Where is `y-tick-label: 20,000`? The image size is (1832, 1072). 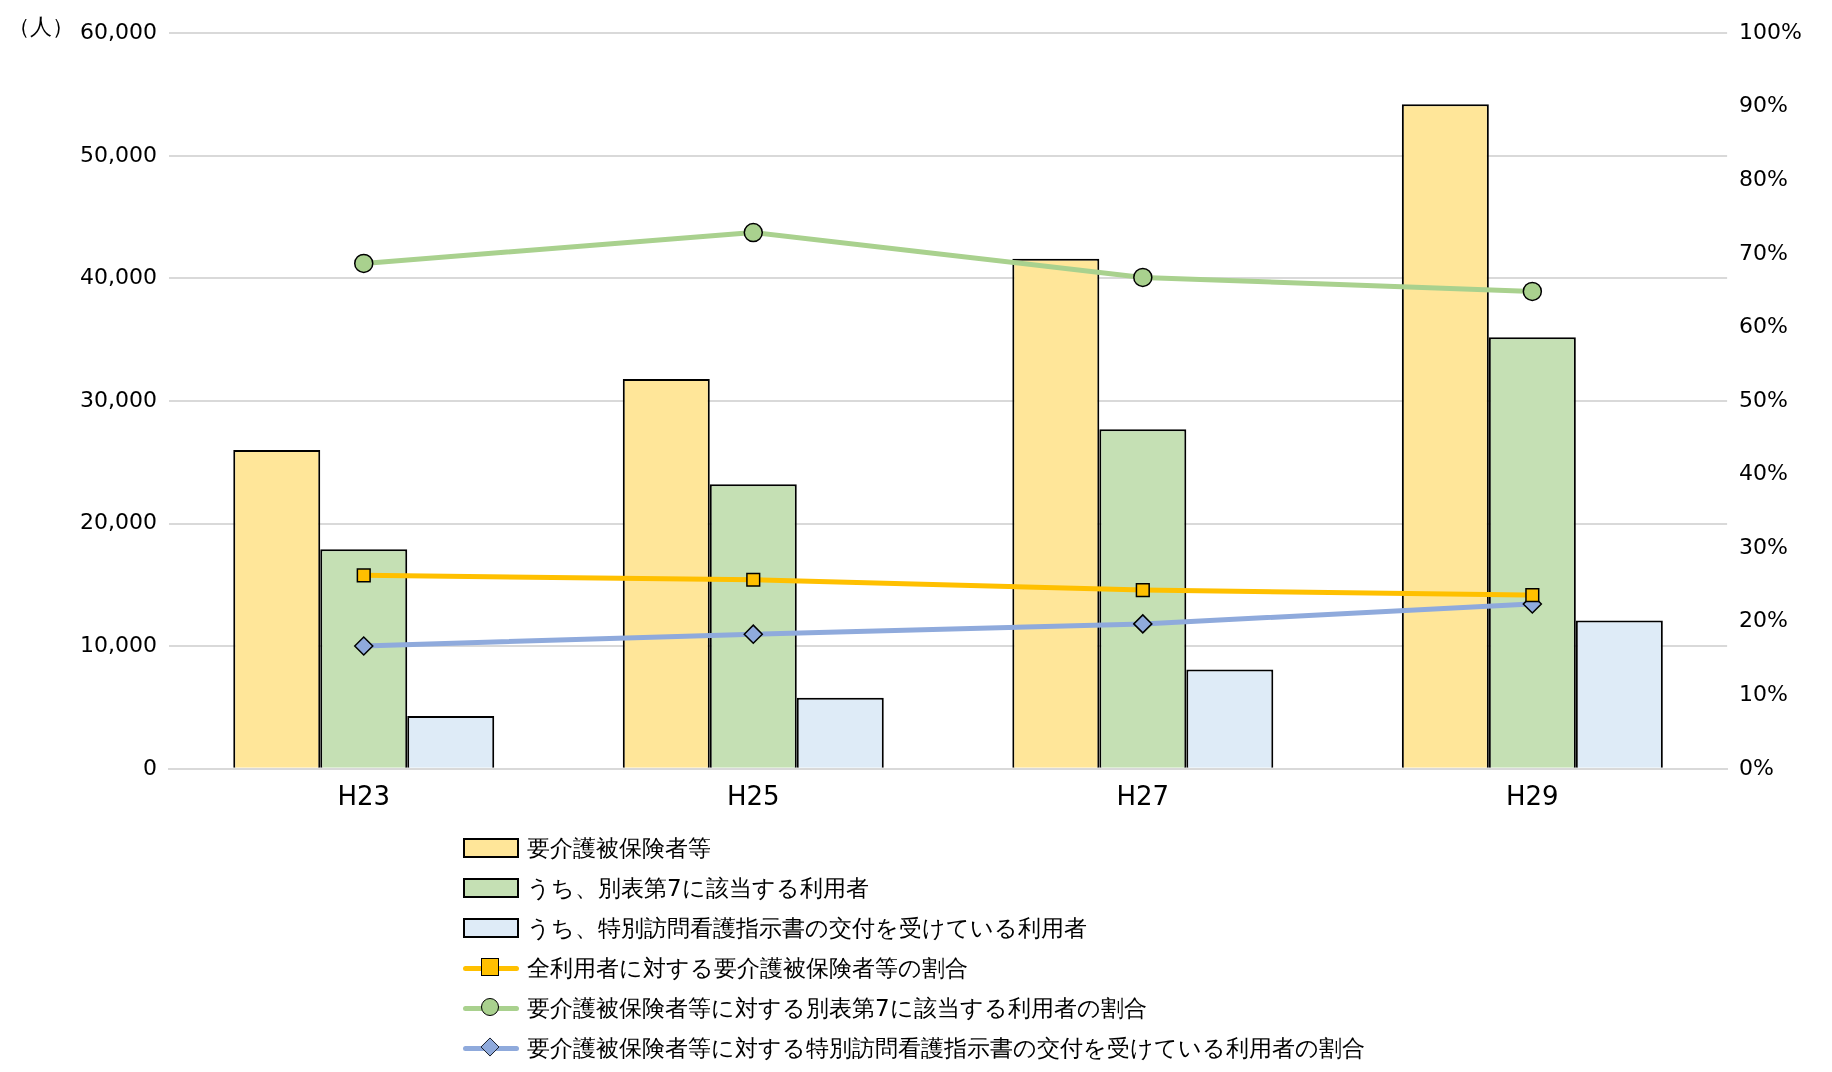
y-tick-label: 20,000 is located at coordinates (118, 522).